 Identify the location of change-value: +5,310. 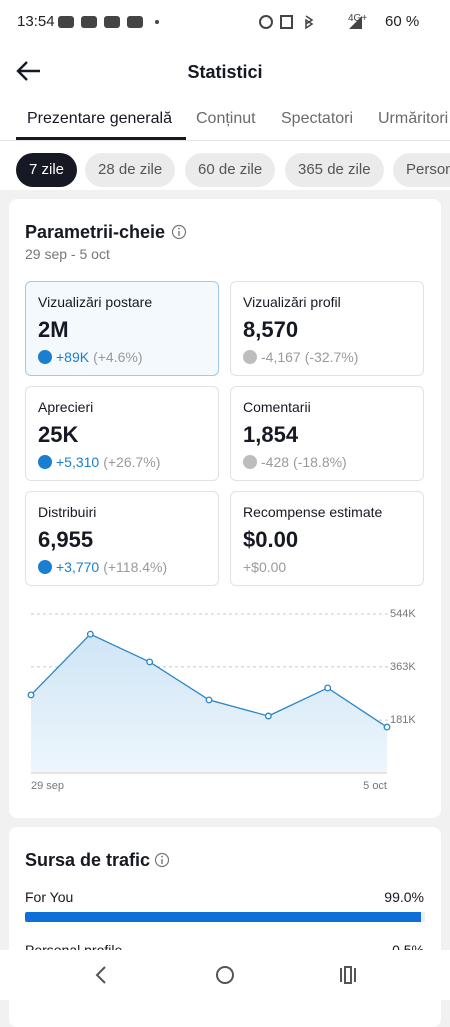
(78, 462).